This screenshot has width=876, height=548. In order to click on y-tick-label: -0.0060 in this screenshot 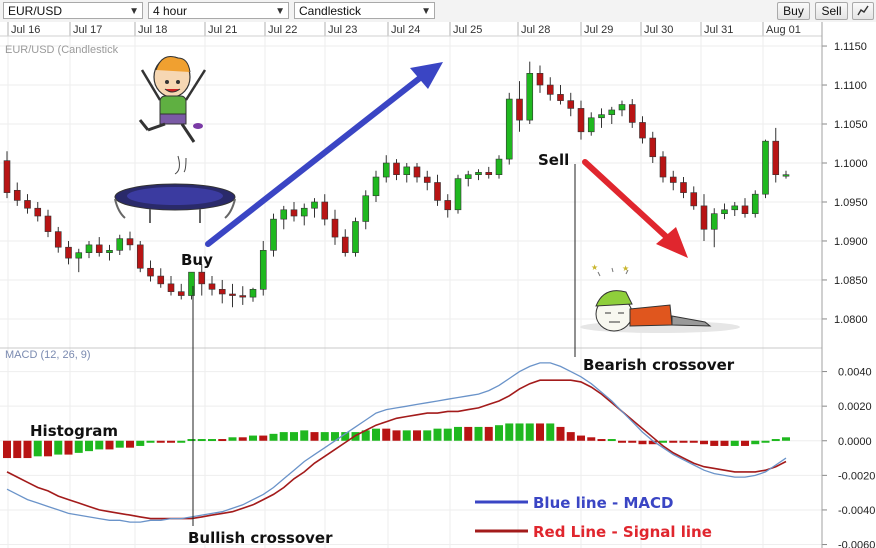, I will do `click(856, 544)`.